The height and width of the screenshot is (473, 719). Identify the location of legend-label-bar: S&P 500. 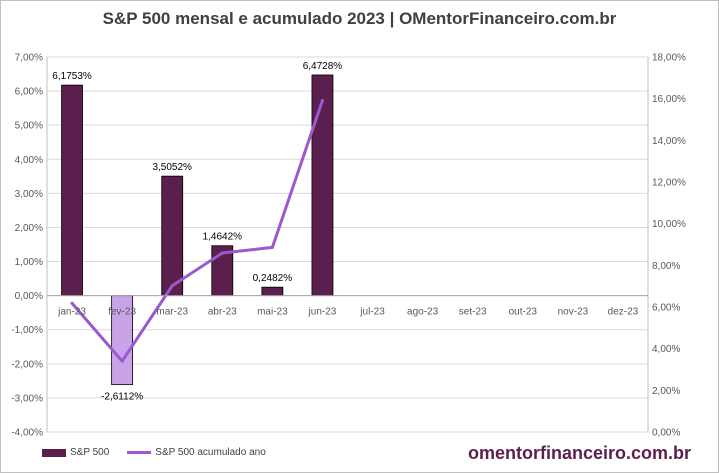
(90, 452).